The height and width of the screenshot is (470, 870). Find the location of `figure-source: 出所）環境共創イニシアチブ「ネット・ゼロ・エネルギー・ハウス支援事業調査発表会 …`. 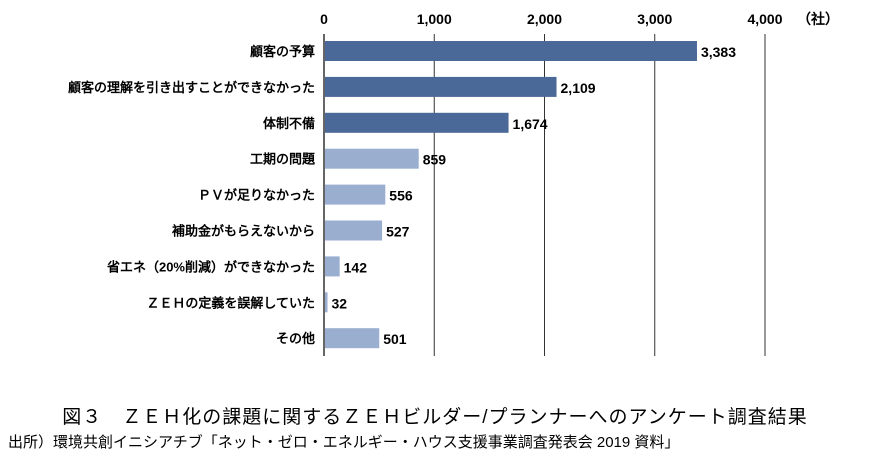

figure-source: 出所）環境共創イニシアチブ「ネット・ゼロ・エネルギー・ハウス支援事業調査発表会 … is located at coordinates (344, 442).